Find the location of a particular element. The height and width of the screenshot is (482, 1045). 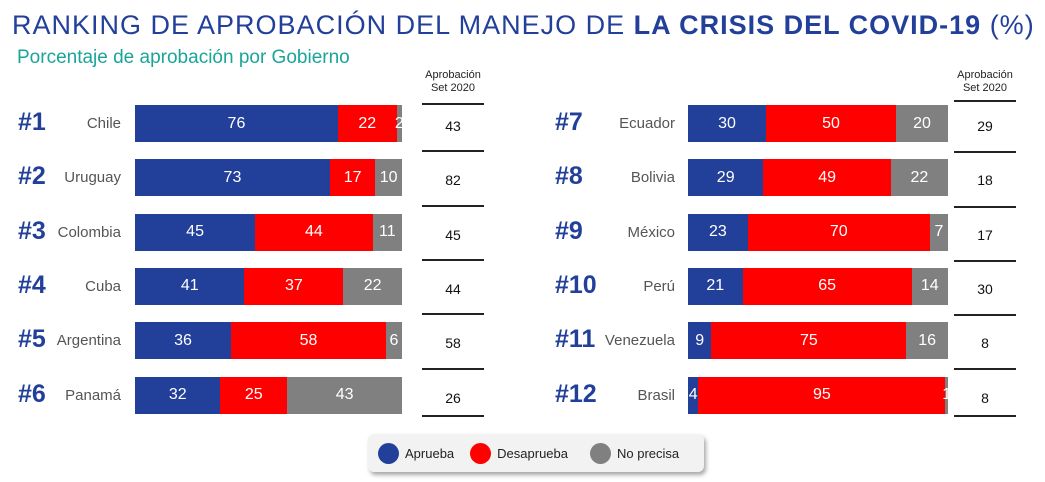

data-label: 58 is located at coordinates (308, 340).